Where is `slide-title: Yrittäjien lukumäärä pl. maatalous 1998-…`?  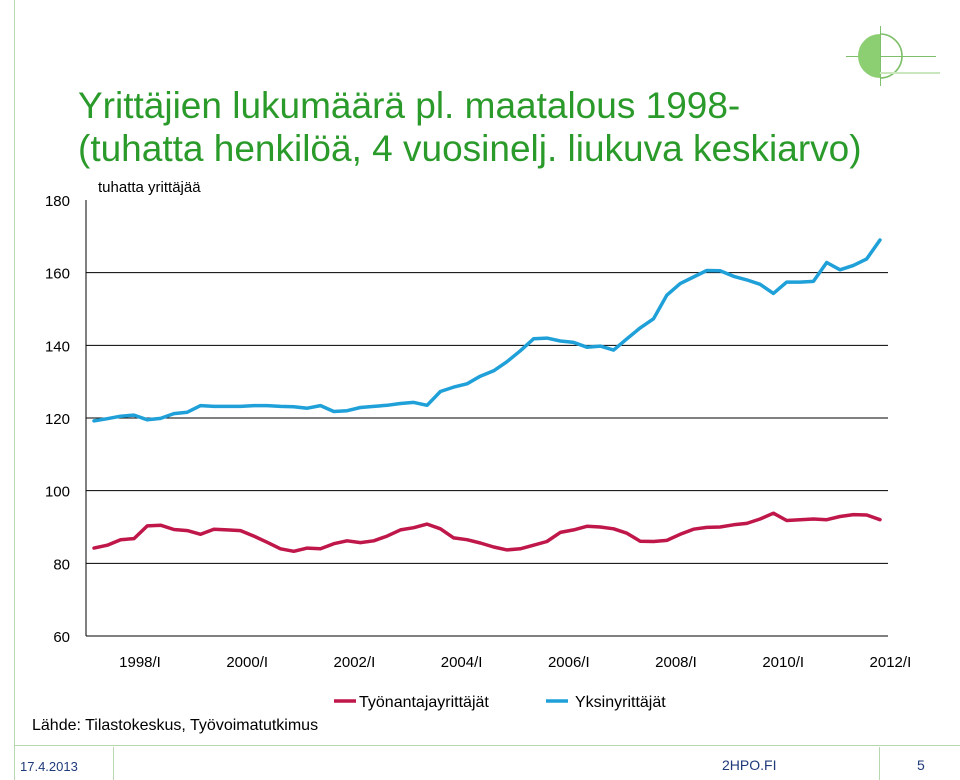 slide-title: Yrittäjien lukumäärä pl. maatalous 1998-… is located at coordinates (470, 127).